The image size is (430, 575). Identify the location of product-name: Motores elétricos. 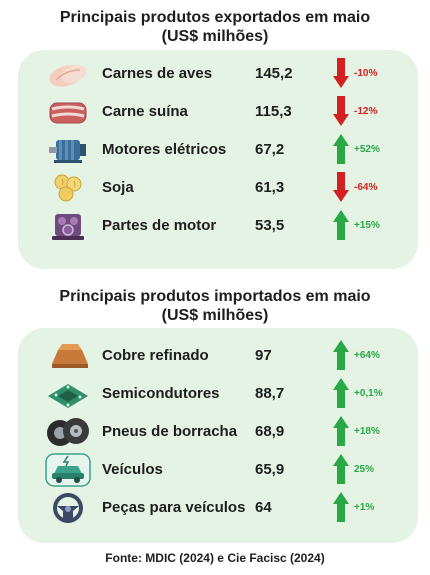
(164, 149).